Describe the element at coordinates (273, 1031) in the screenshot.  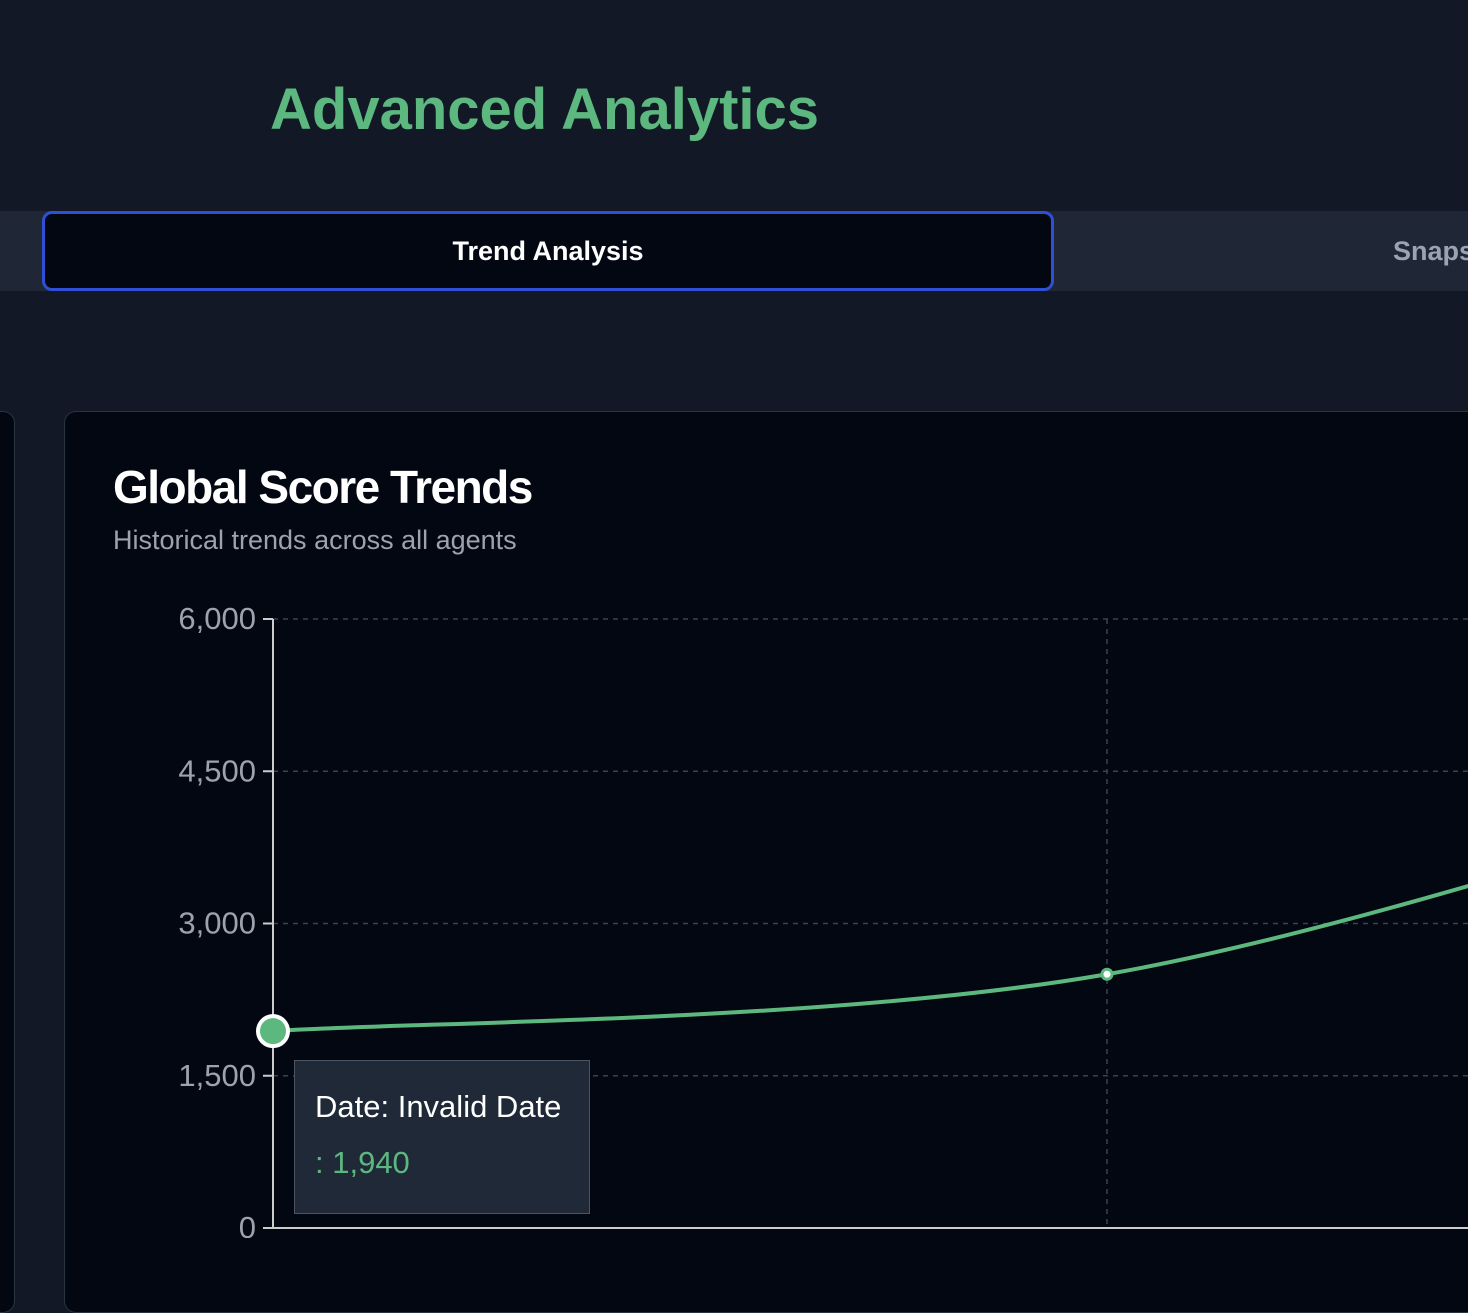
I see `active-point` at that location.